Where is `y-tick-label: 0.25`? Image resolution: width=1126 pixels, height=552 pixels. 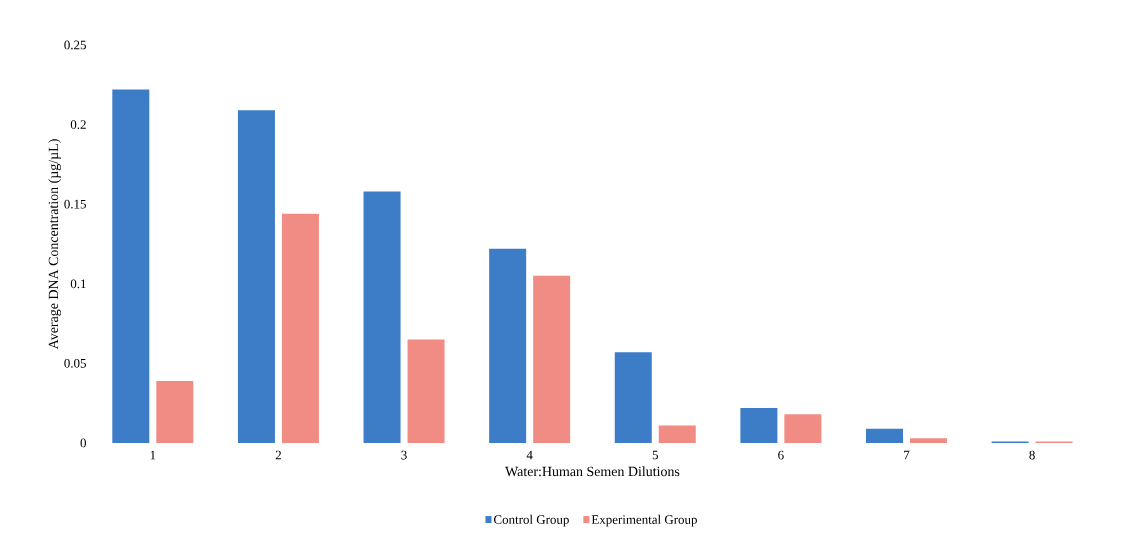
y-tick-label: 0.25 is located at coordinates (75, 45).